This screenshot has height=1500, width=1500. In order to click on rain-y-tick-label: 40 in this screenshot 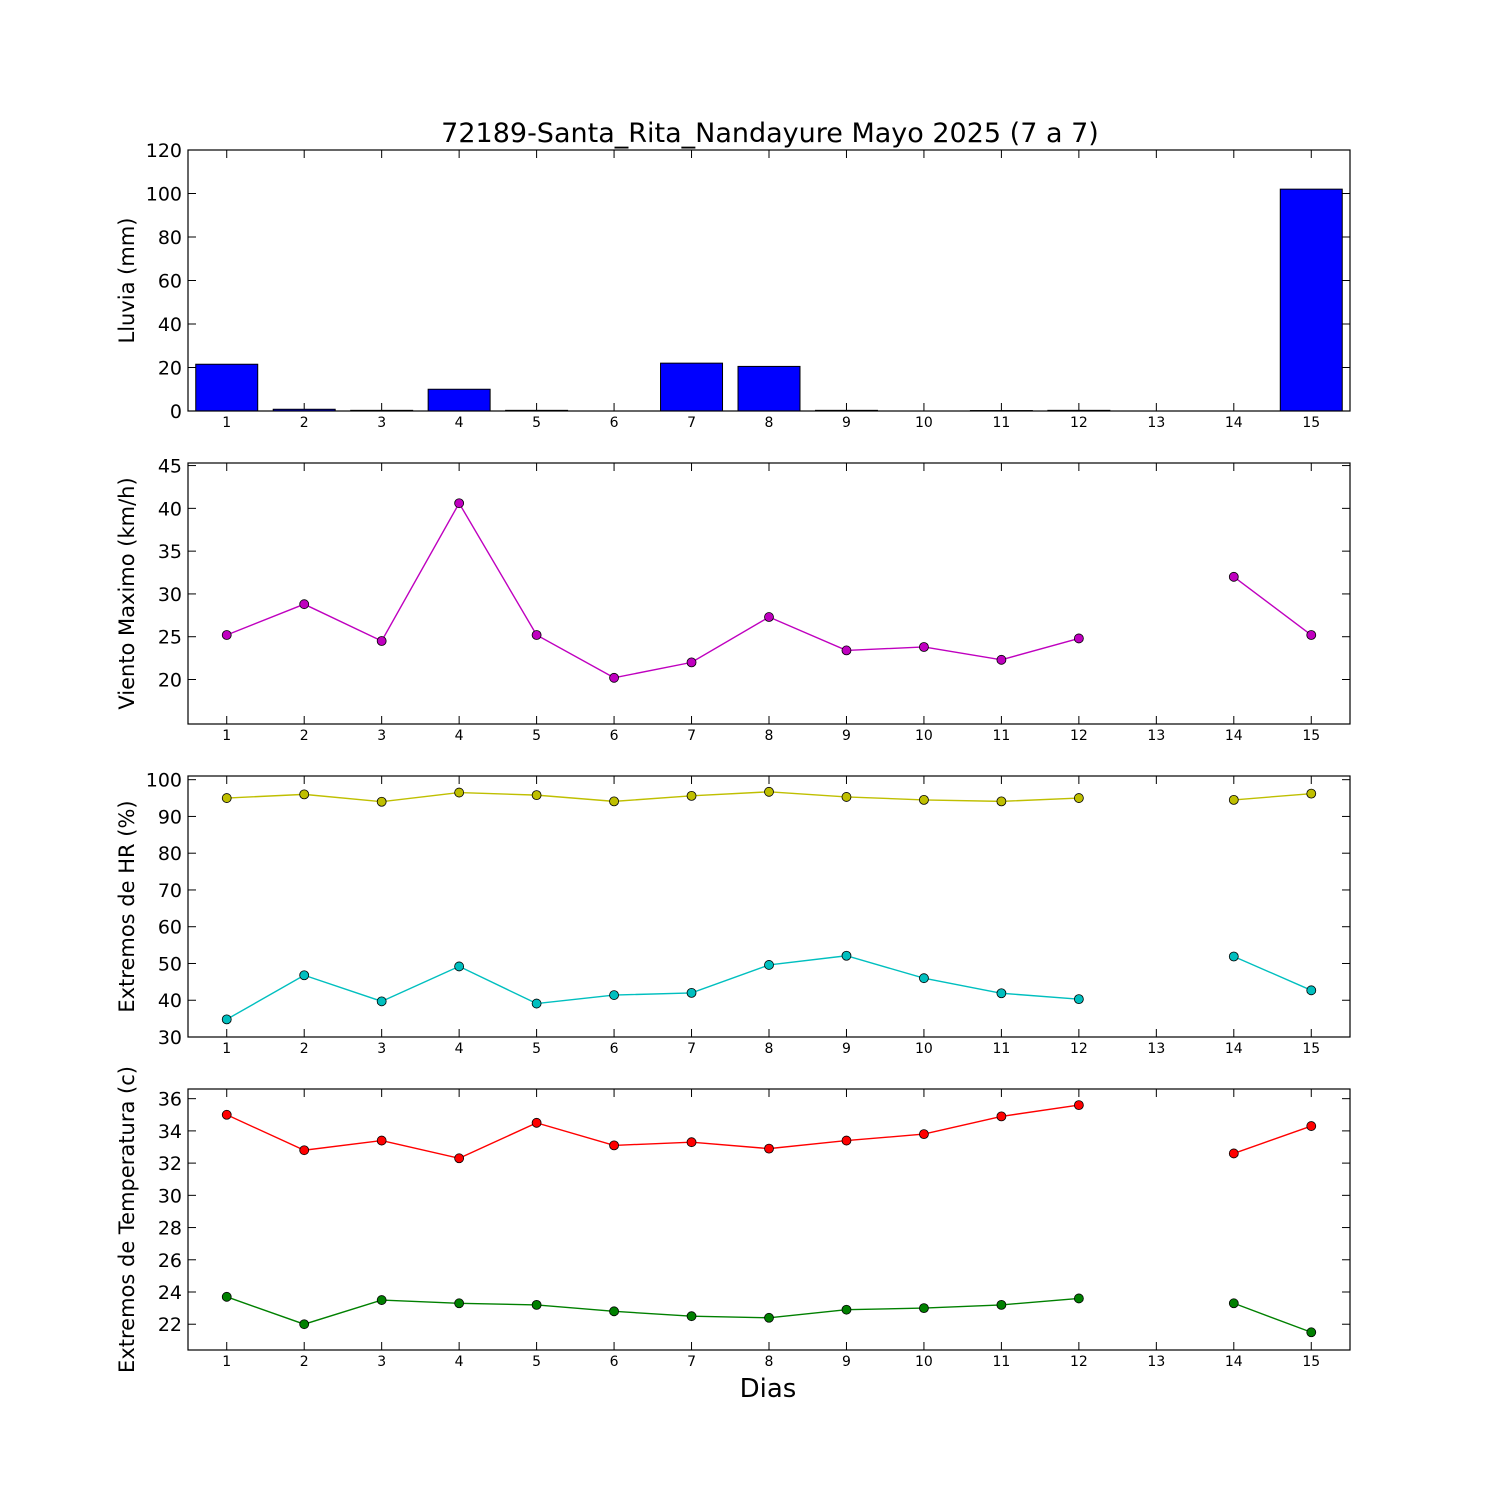, I will do `click(170, 325)`.